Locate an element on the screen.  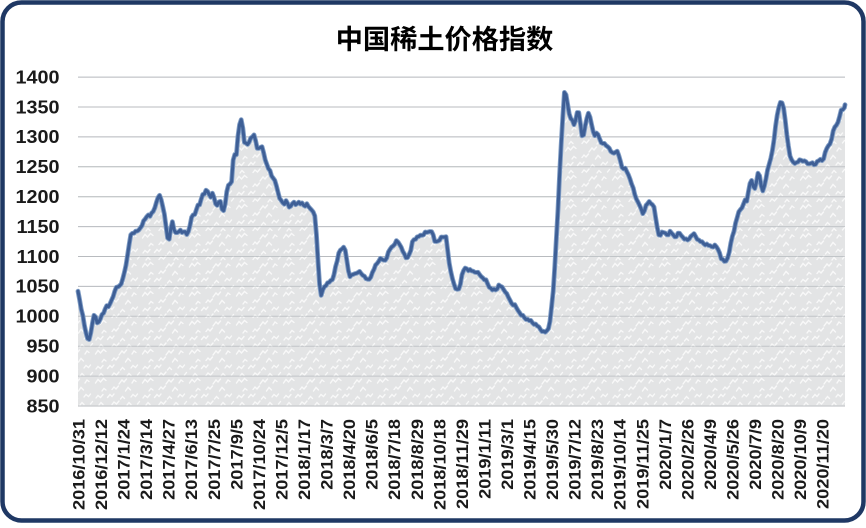
svg-text: 2017/3/14 is located at coordinates (146, 459).